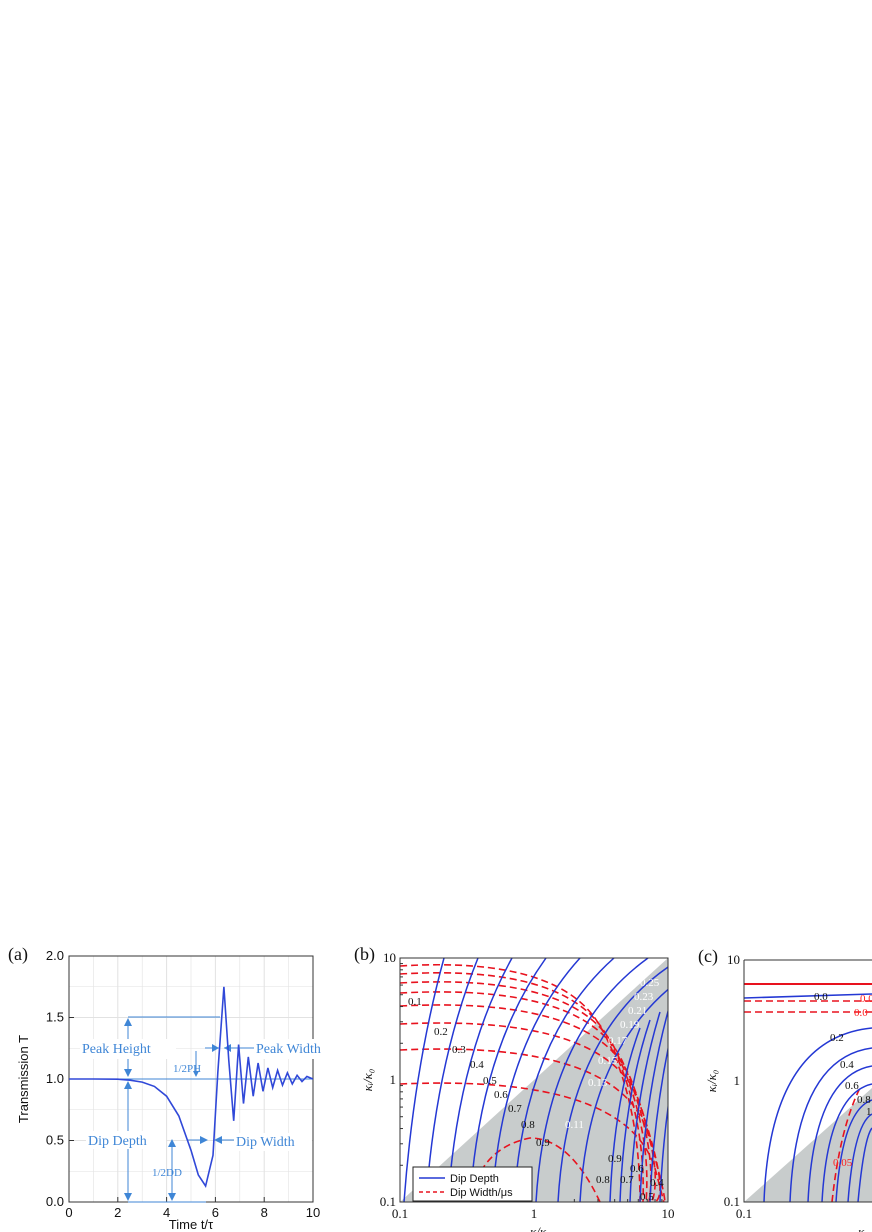  Describe the element at coordinates (264, 1212) in the screenshot. I see `x-tick-label: 8` at that location.